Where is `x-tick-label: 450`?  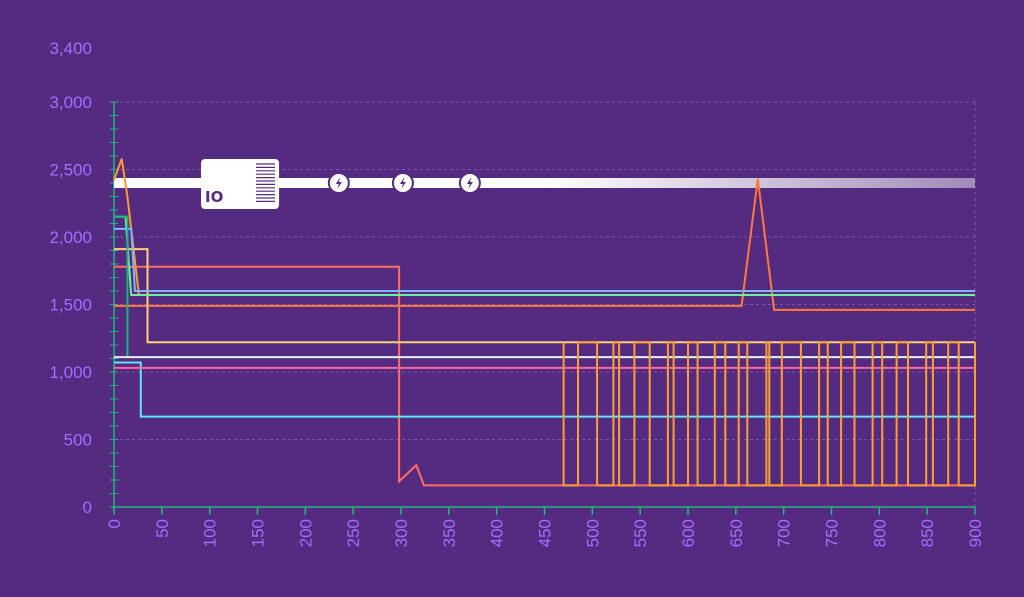 x-tick-label: 450 is located at coordinates (545, 533).